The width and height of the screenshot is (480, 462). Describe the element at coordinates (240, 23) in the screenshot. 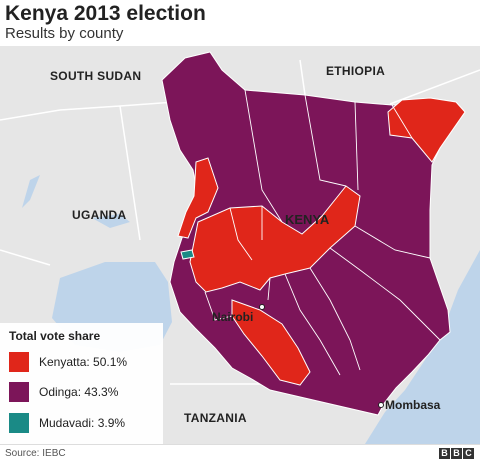

I see `header: Kenya 2013 election Results by county` at that location.